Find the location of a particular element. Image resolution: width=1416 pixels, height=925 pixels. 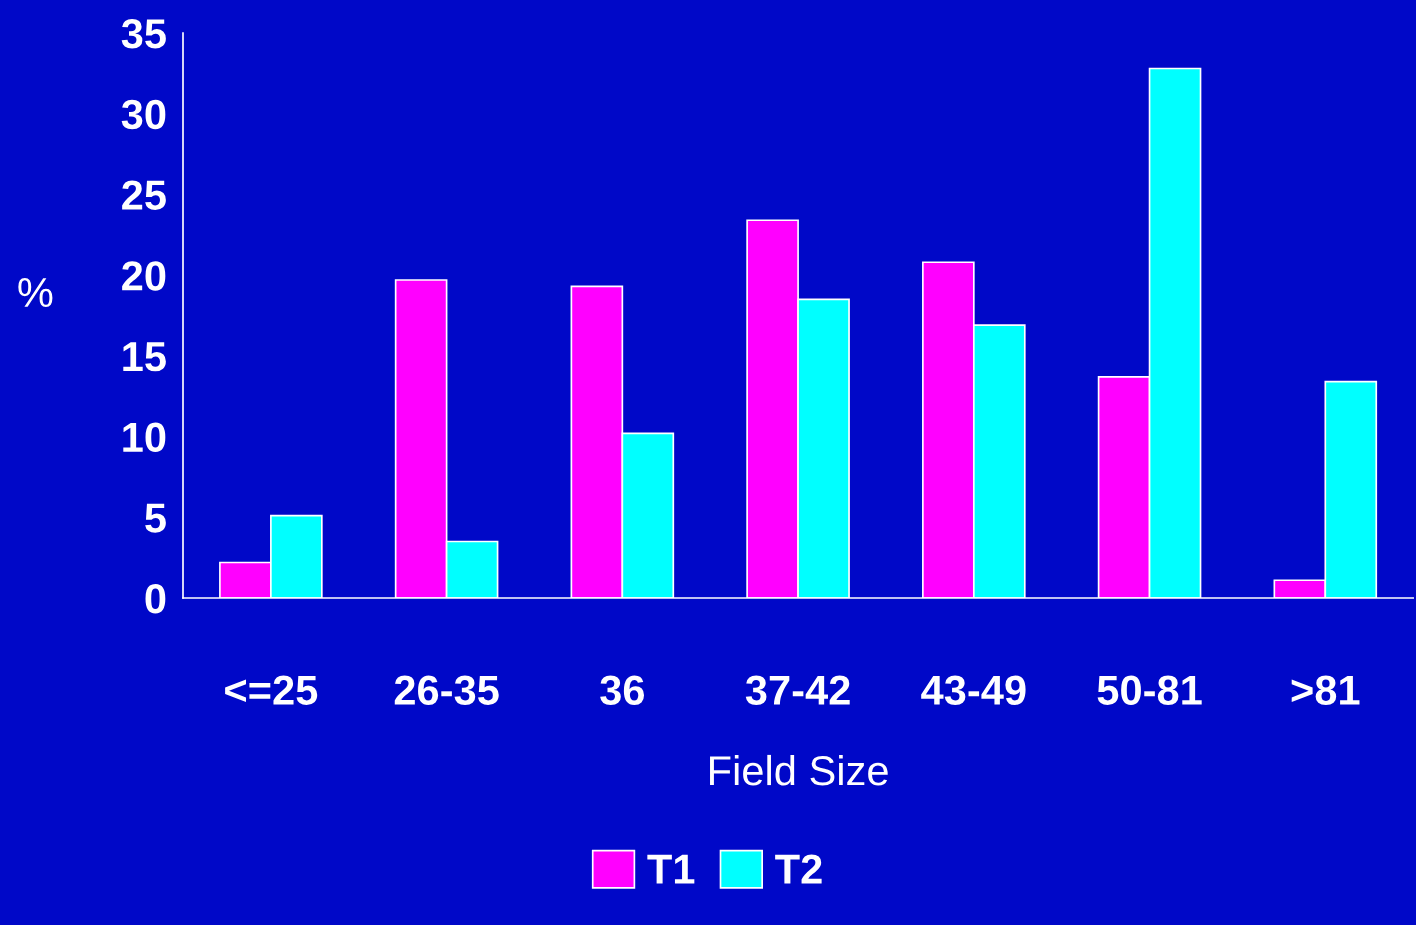

y-tick-label: 15 is located at coordinates (144, 357).